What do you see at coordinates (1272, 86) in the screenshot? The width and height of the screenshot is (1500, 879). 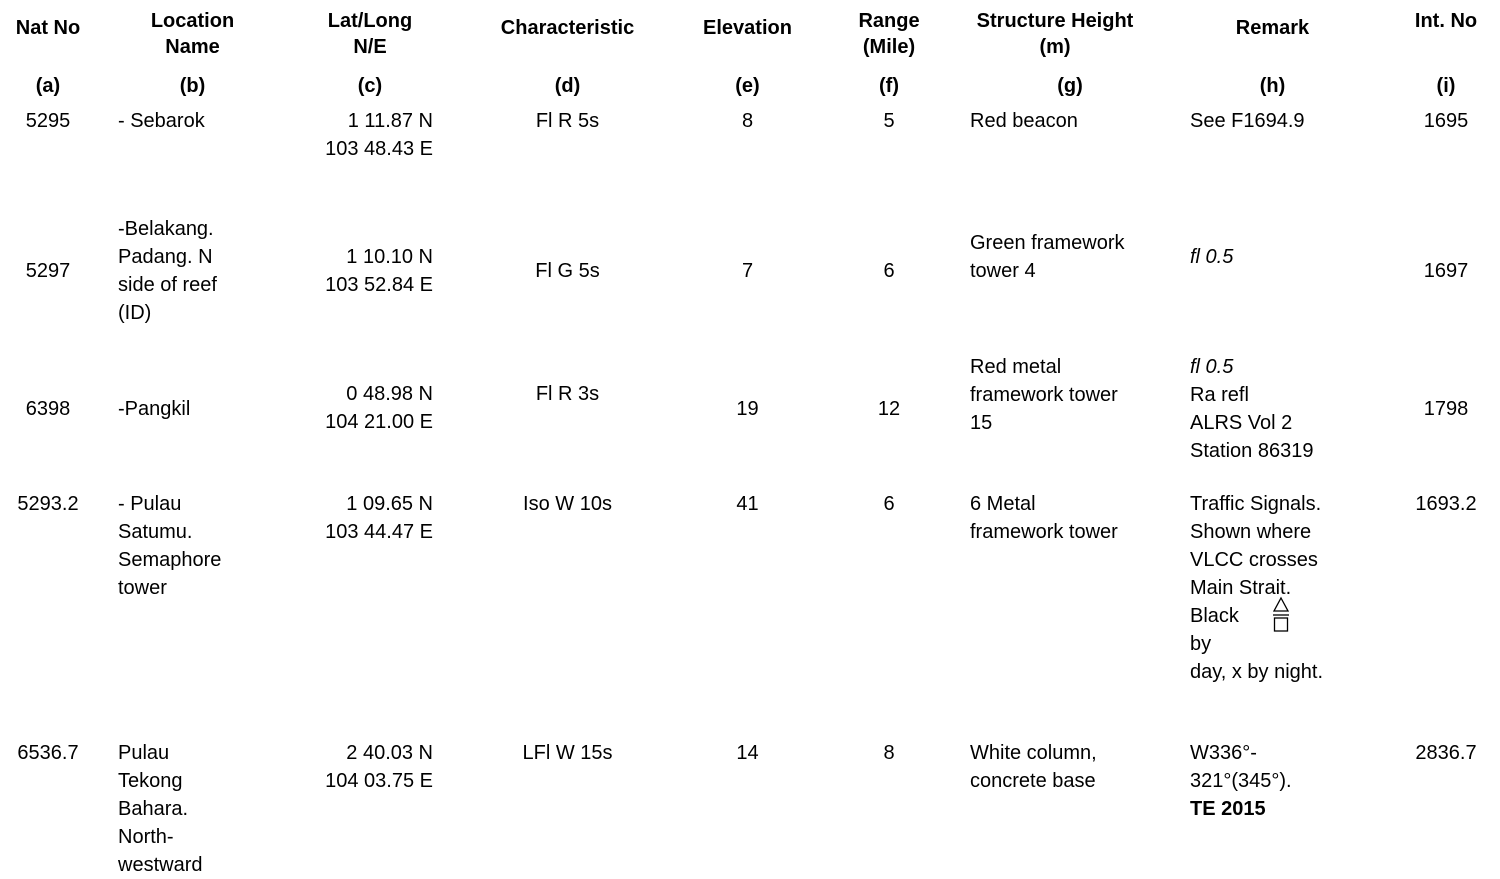 I see `letter-h: (h)` at bounding box center [1272, 86].